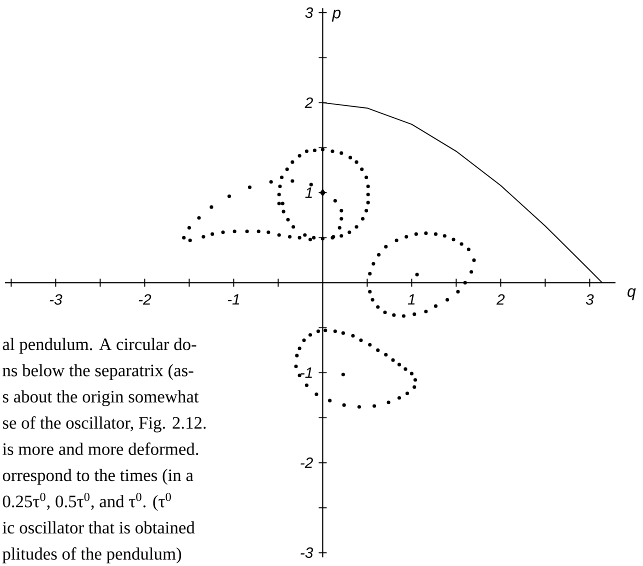 The height and width of the screenshot is (566, 643). What do you see at coordinates (145, 299) in the screenshot?
I see `x-tick-label: -2` at bounding box center [145, 299].